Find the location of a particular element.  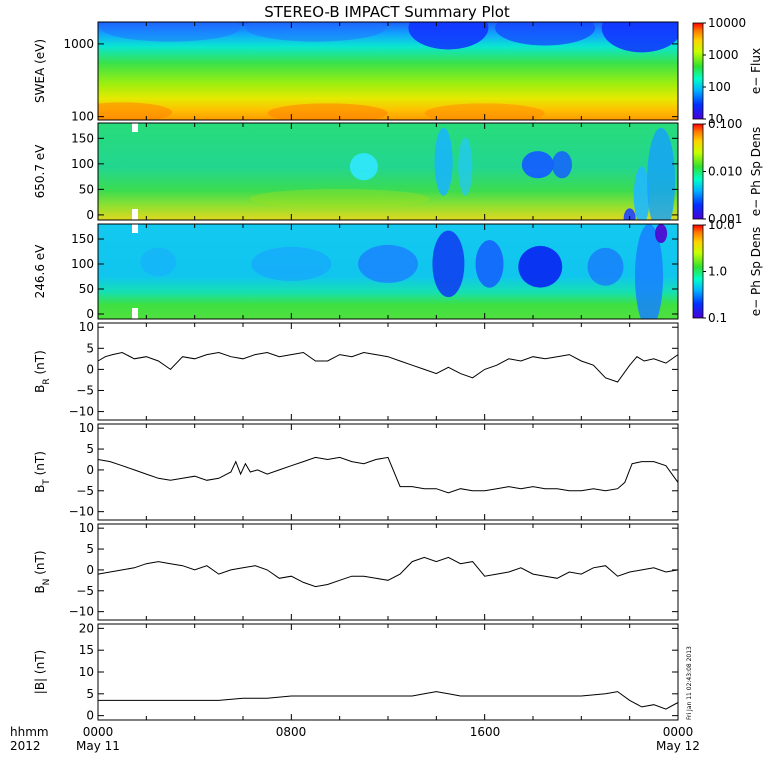

pad246-data-gap-bottom is located at coordinates (135, 313).